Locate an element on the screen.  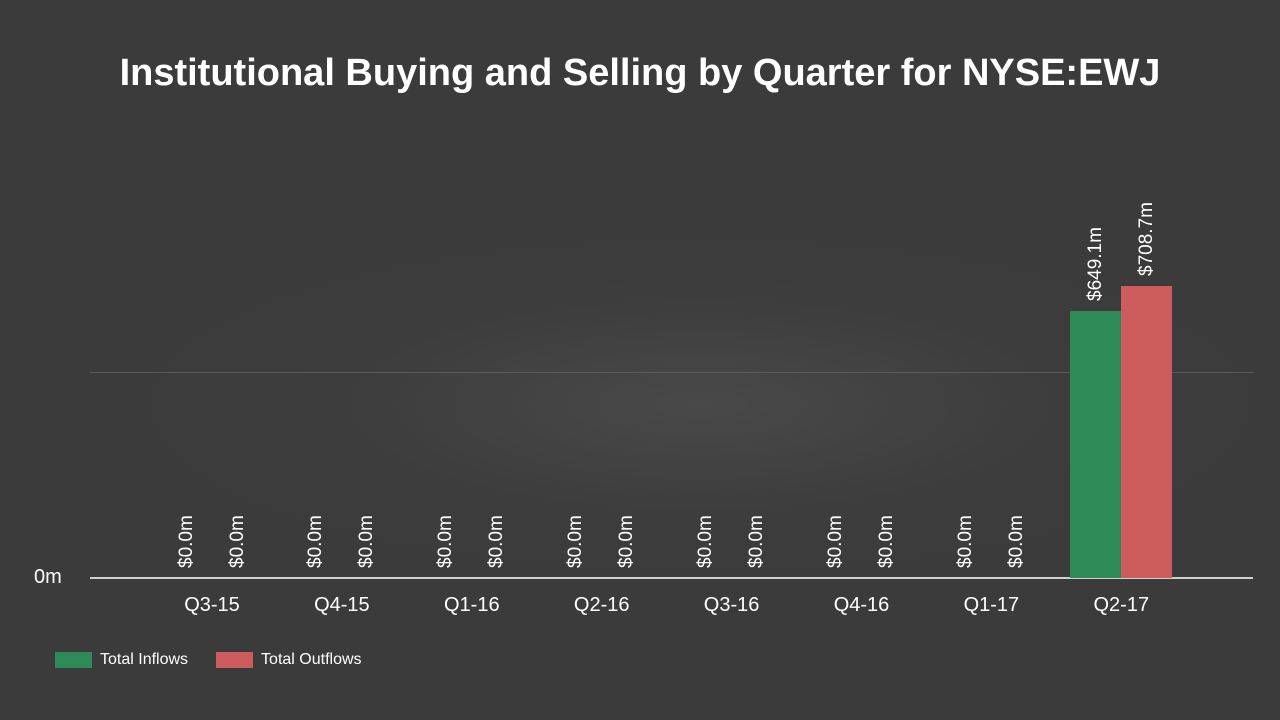
legend-swatch-outflows is located at coordinates (235, 660).